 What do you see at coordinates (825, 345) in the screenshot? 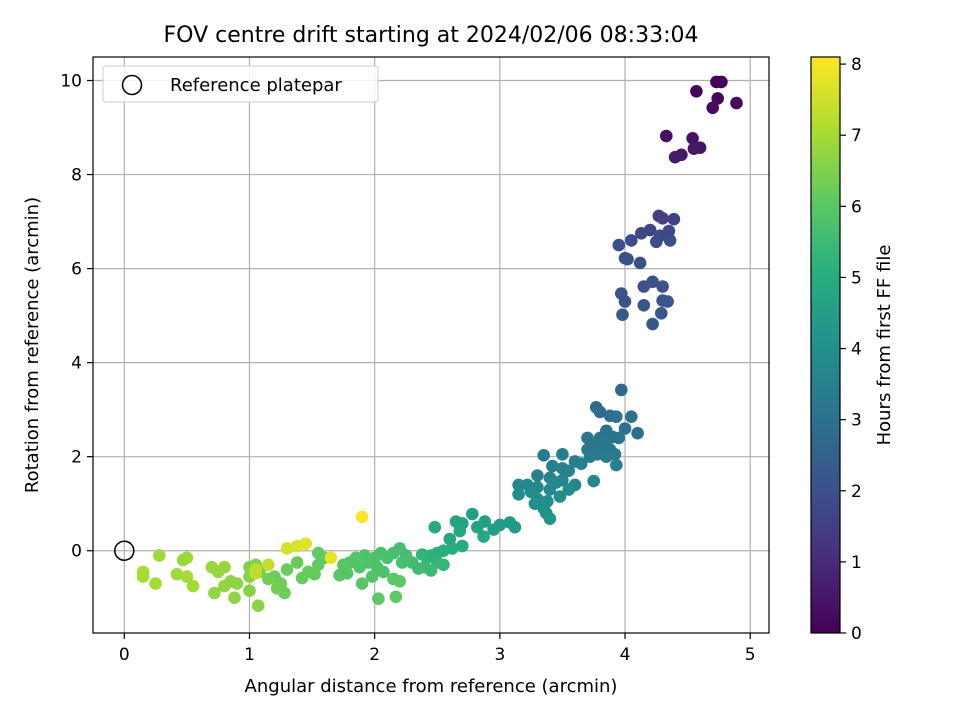
I see `colorbar-gradient` at bounding box center [825, 345].